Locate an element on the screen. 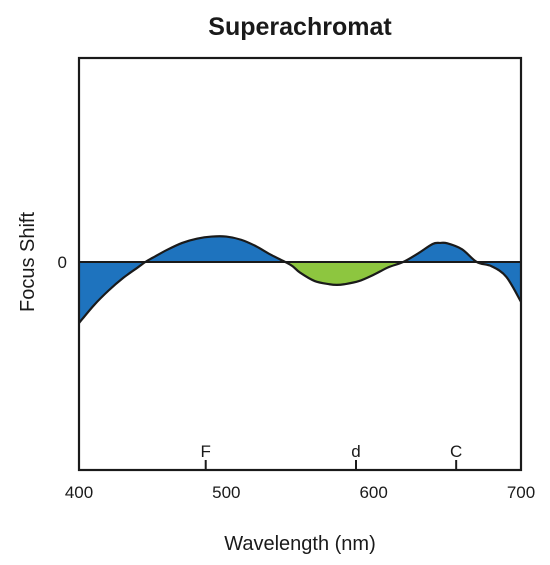  spectral-line-label: C is located at coordinates (456, 451).